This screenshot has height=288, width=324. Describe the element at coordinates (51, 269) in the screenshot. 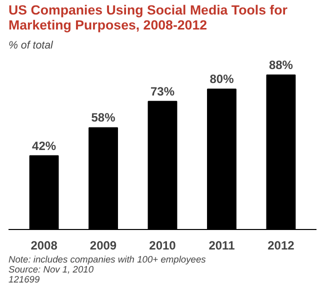

I see `source-note: Source: Nov 1, 2010` at that location.